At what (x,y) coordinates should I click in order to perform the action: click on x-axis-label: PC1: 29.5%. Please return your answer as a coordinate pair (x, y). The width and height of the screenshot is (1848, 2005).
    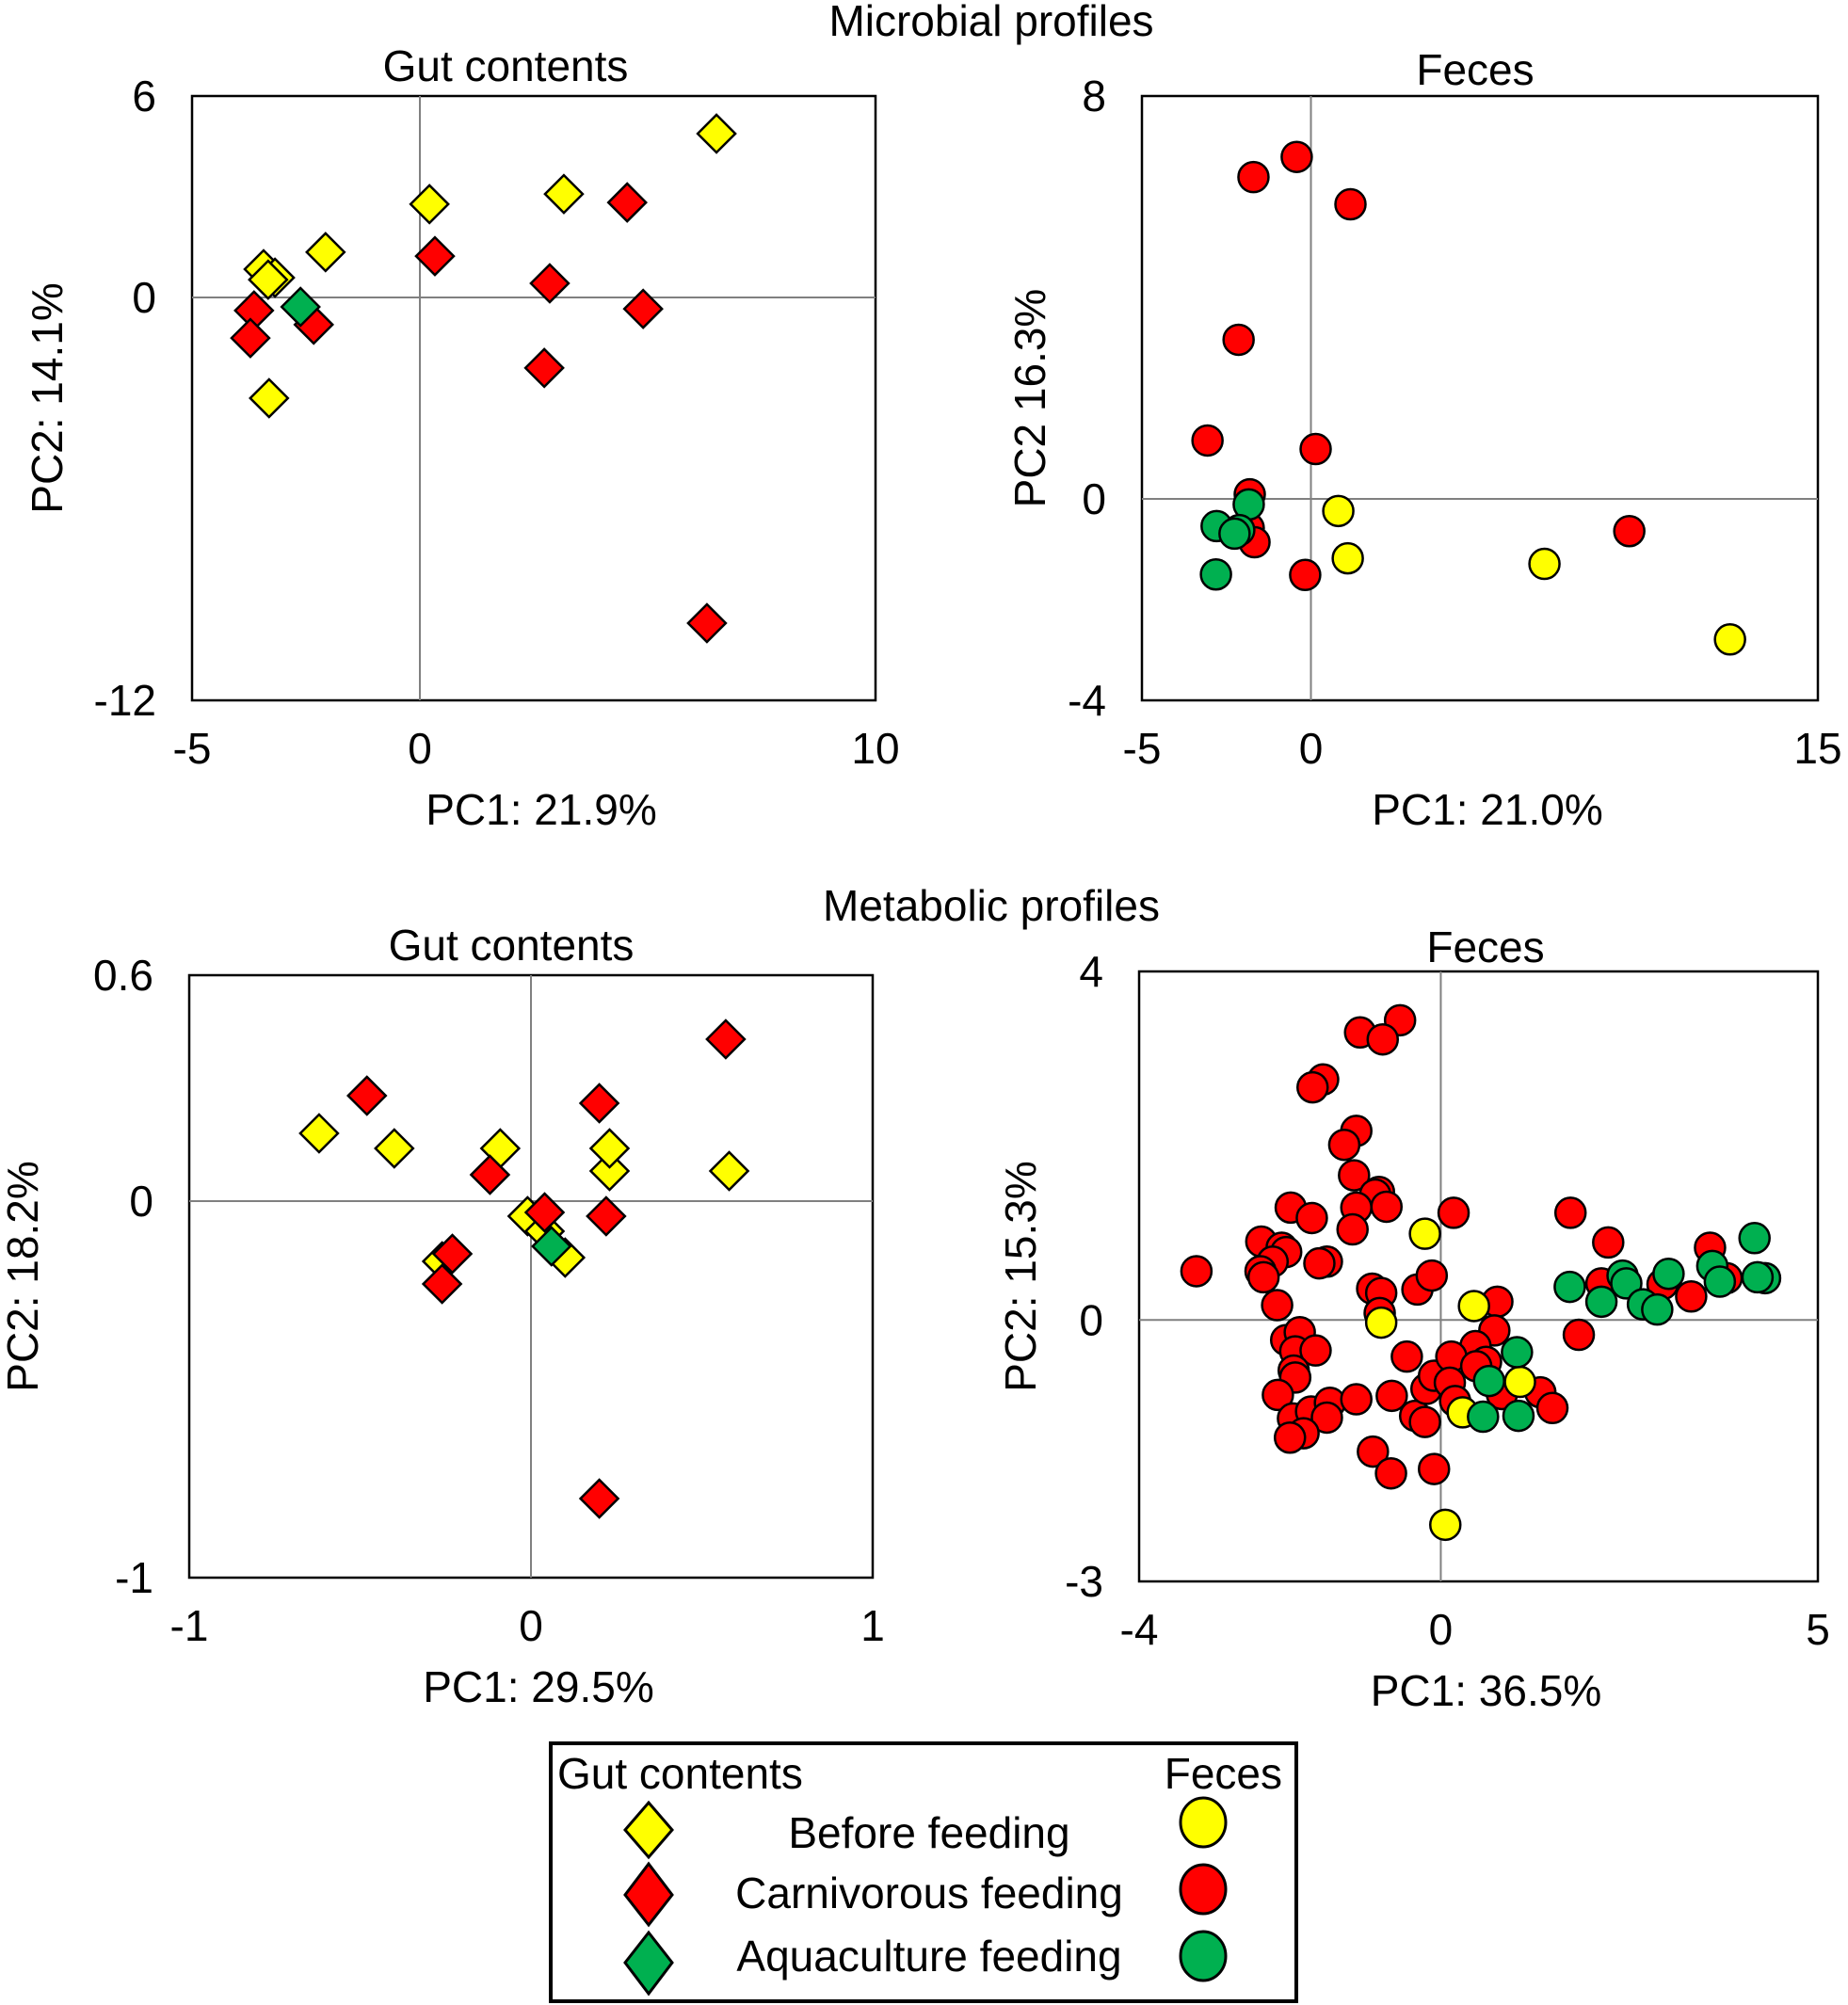
    Looking at the image, I should click on (538, 1686).